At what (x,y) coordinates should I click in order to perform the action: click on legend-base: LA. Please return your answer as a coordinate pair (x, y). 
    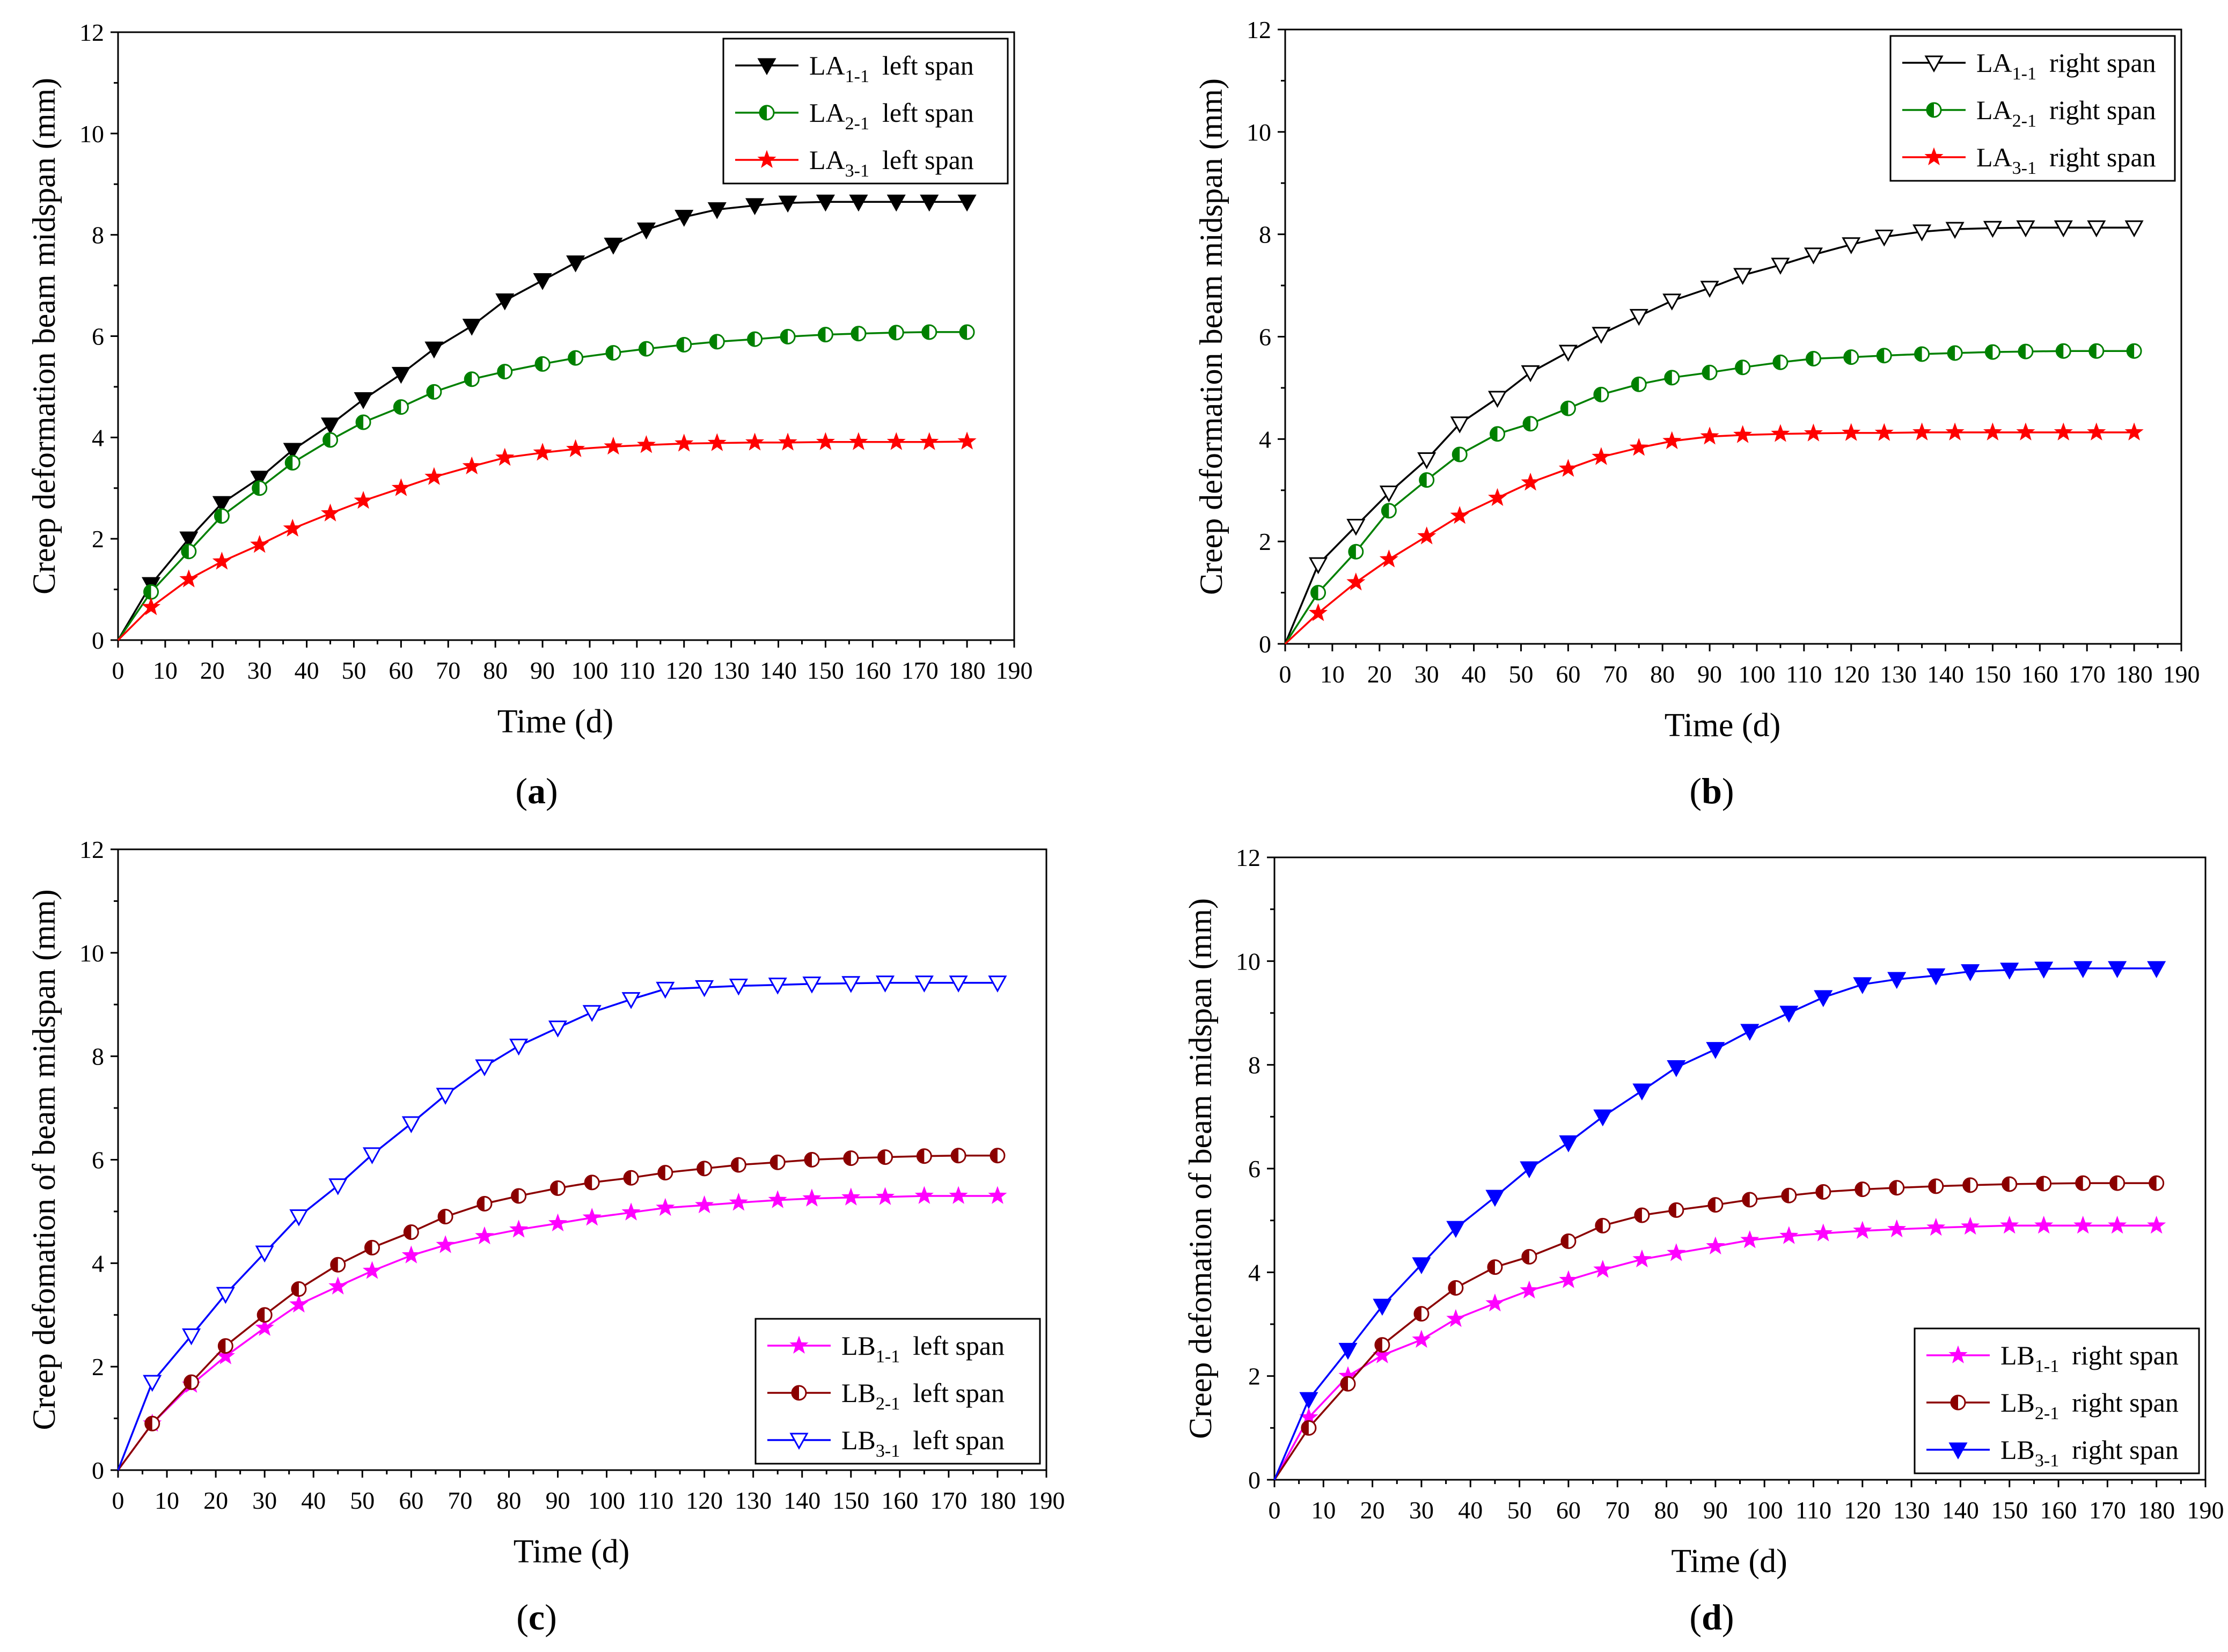
    Looking at the image, I should click on (1994, 110).